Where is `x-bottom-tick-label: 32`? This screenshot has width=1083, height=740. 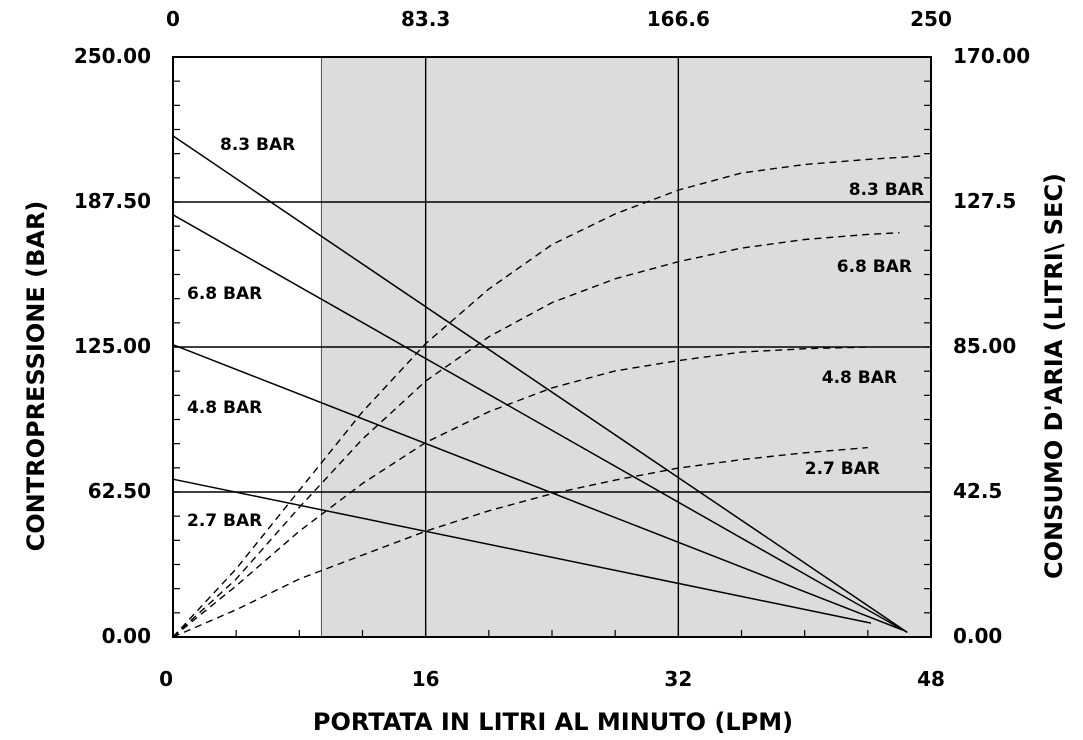
x-bottom-tick-label: 32 is located at coordinates (678, 679).